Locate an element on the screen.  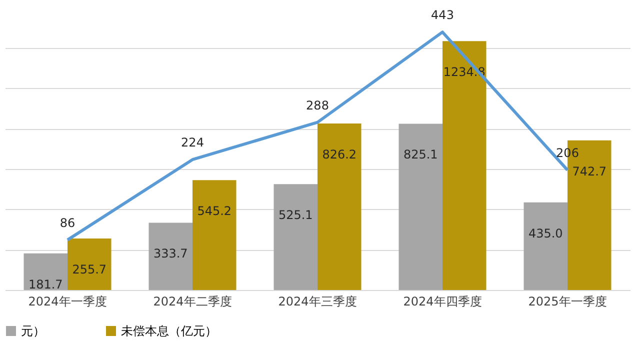
data-label: 224 is located at coordinates (192, 143).